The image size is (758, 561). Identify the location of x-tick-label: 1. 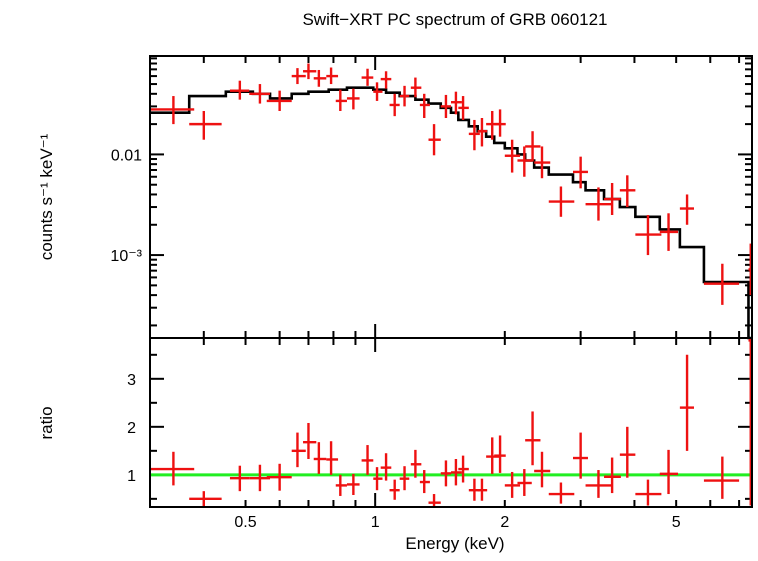
(375, 522).